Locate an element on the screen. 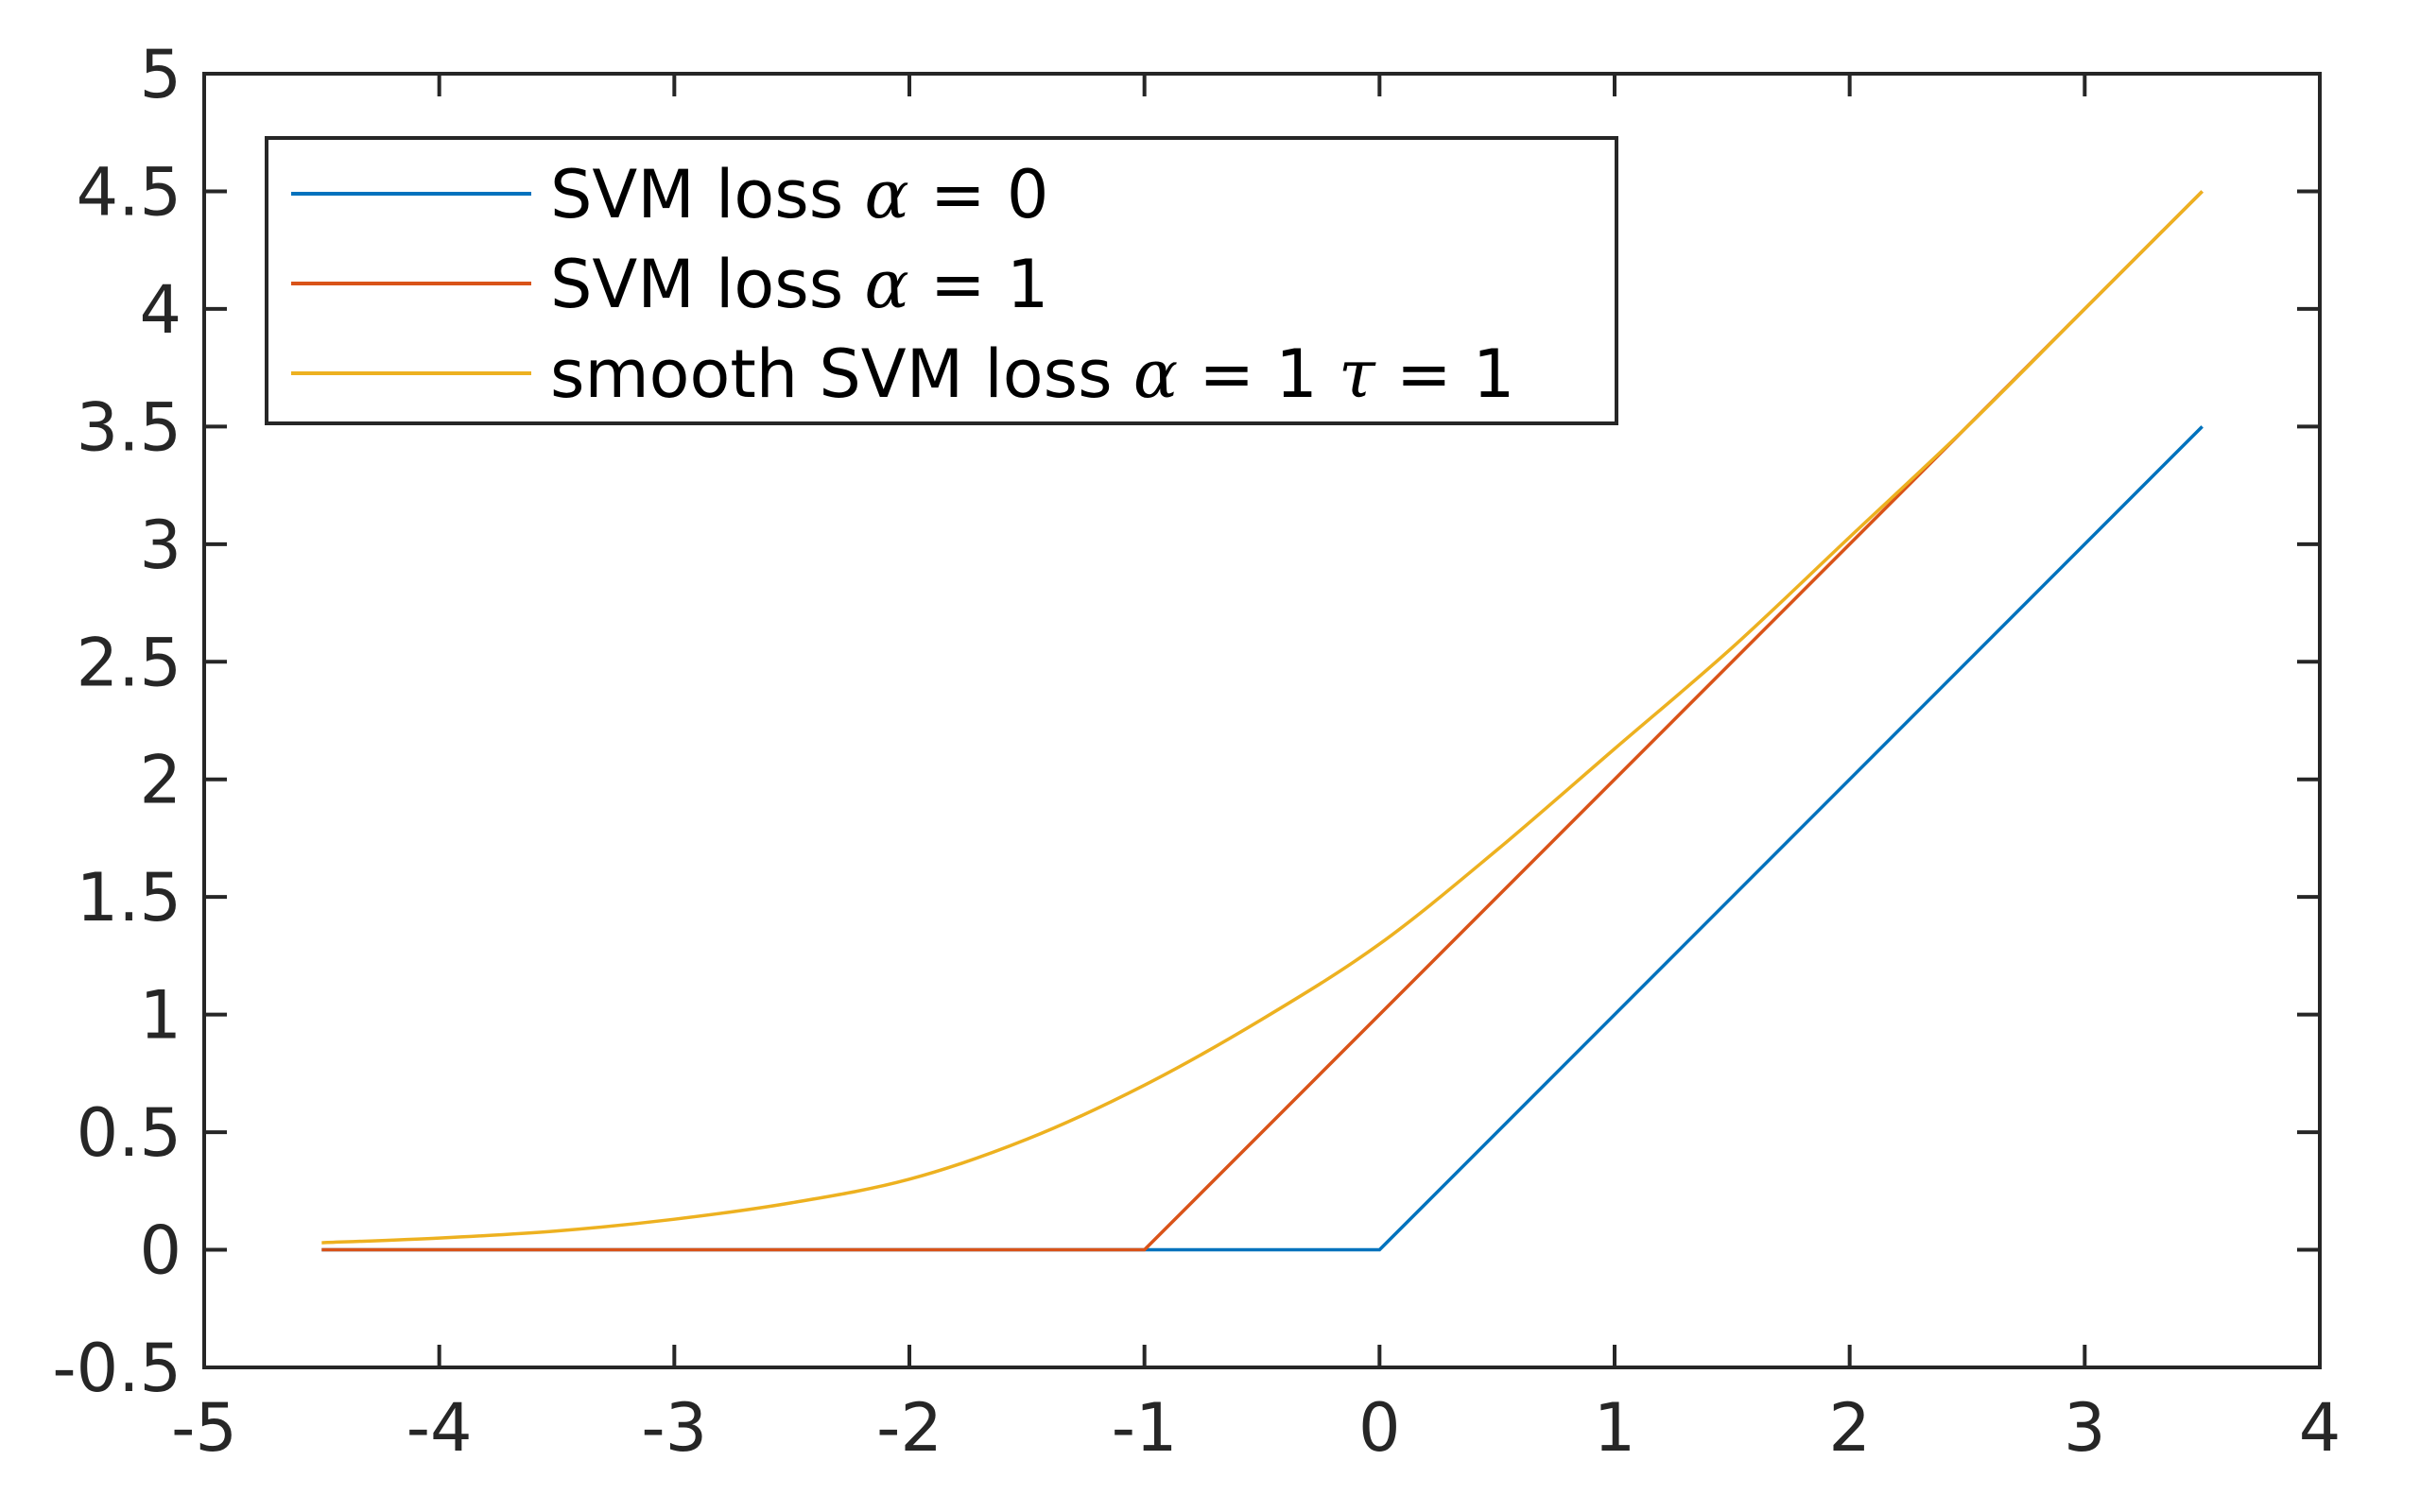  x-tick-label: 4 is located at coordinates (2320, 1428).